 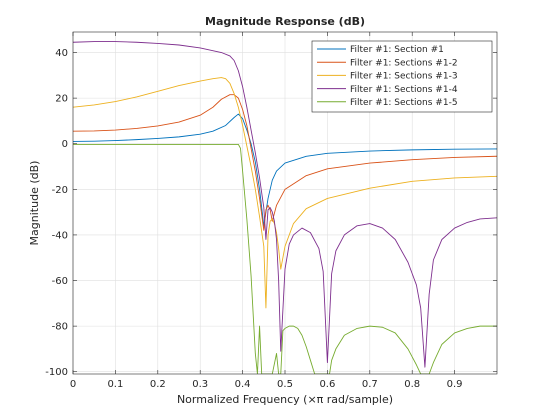 What do you see at coordinates (243, 384) in the screenshot?
I see `x-tick-label: 0.4` at bounding box center [243, 384].